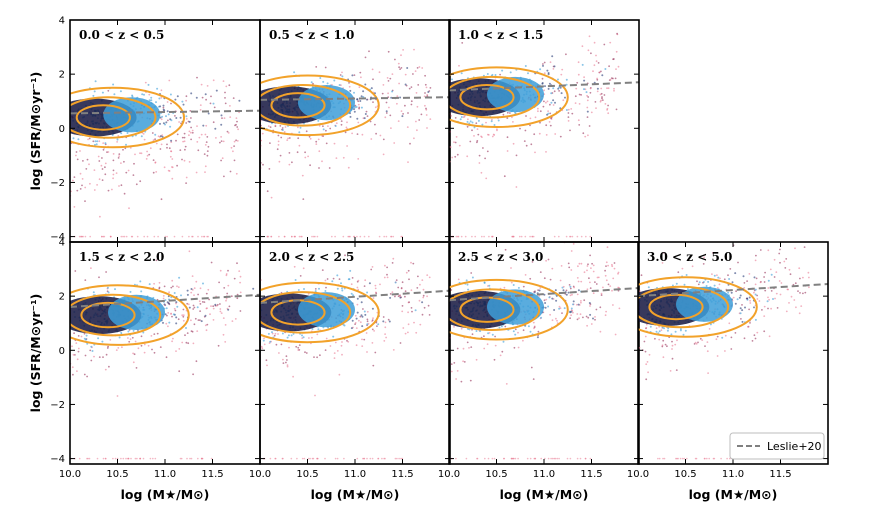 This screenshot has height=523, width=872. Describe the element at coordinates (402, 474) in the screenshot. I see `x-tick-label: 11.5` at that location.